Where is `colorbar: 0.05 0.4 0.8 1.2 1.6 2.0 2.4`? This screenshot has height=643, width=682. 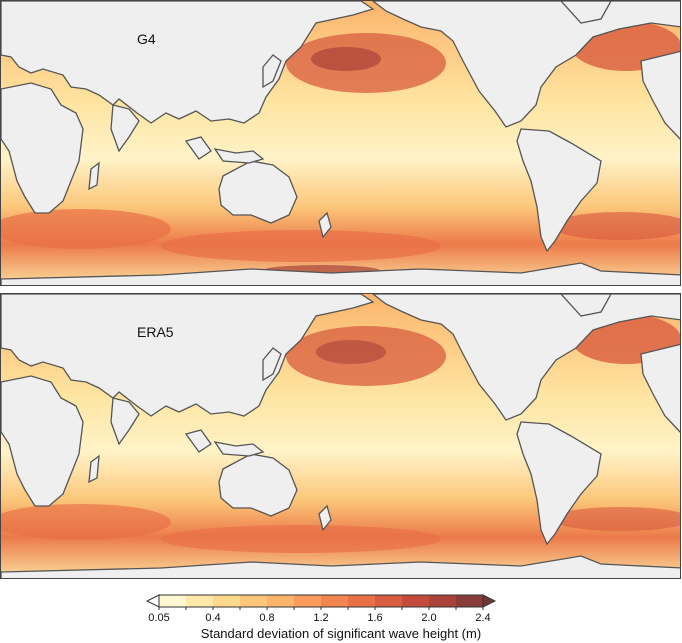 colorbar: 0.05 0.4 0.8 1.2 1.6 2.0 2.4 is located at coordinates (321, 608).